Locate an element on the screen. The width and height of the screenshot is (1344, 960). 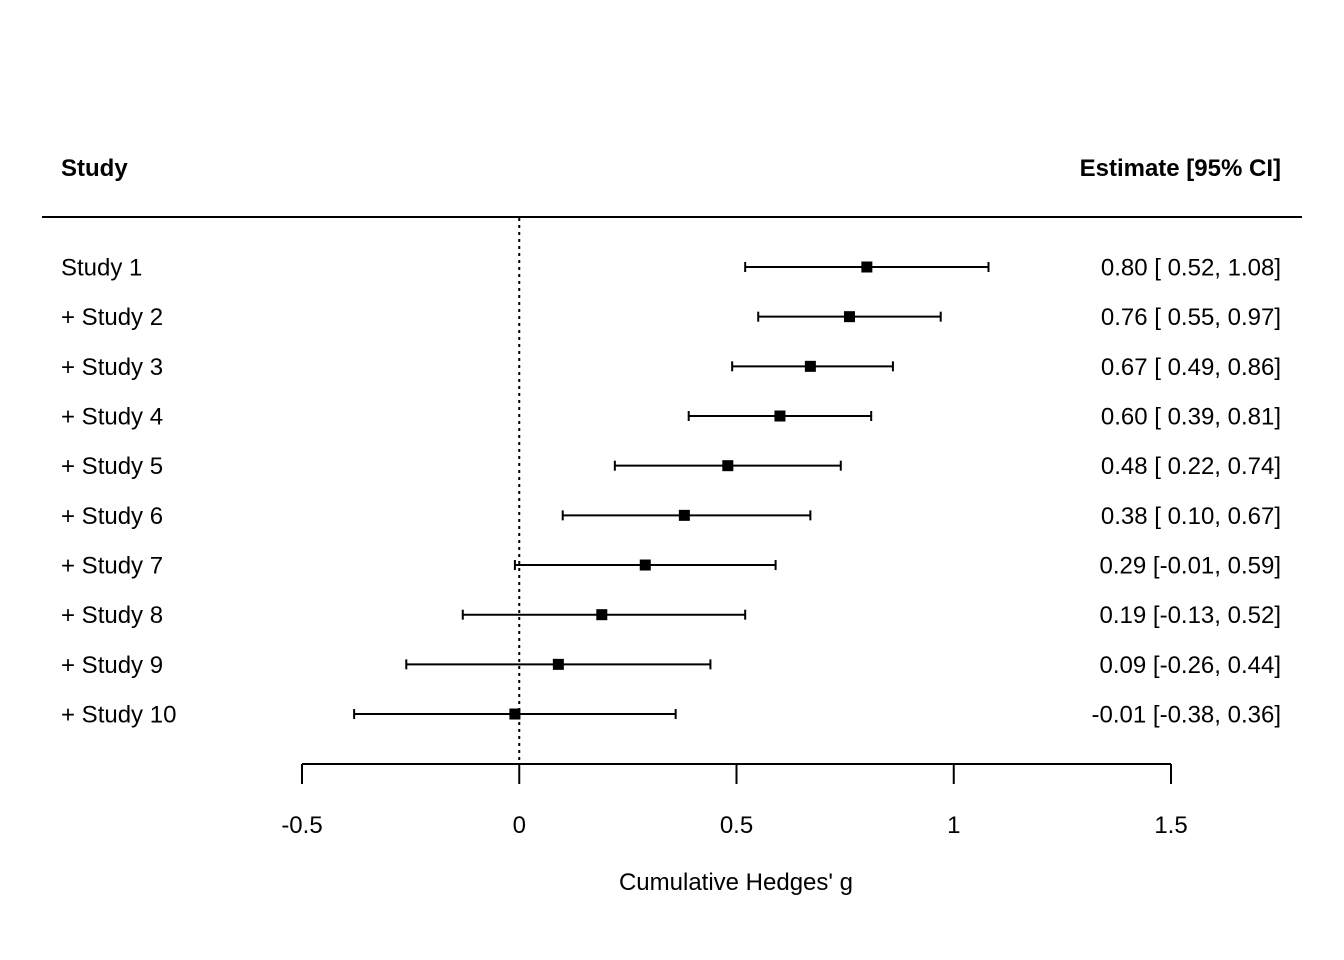
estimate-ci-label: -0.01 [-0.38, 0.36] is located at coordinates (1186, 715).